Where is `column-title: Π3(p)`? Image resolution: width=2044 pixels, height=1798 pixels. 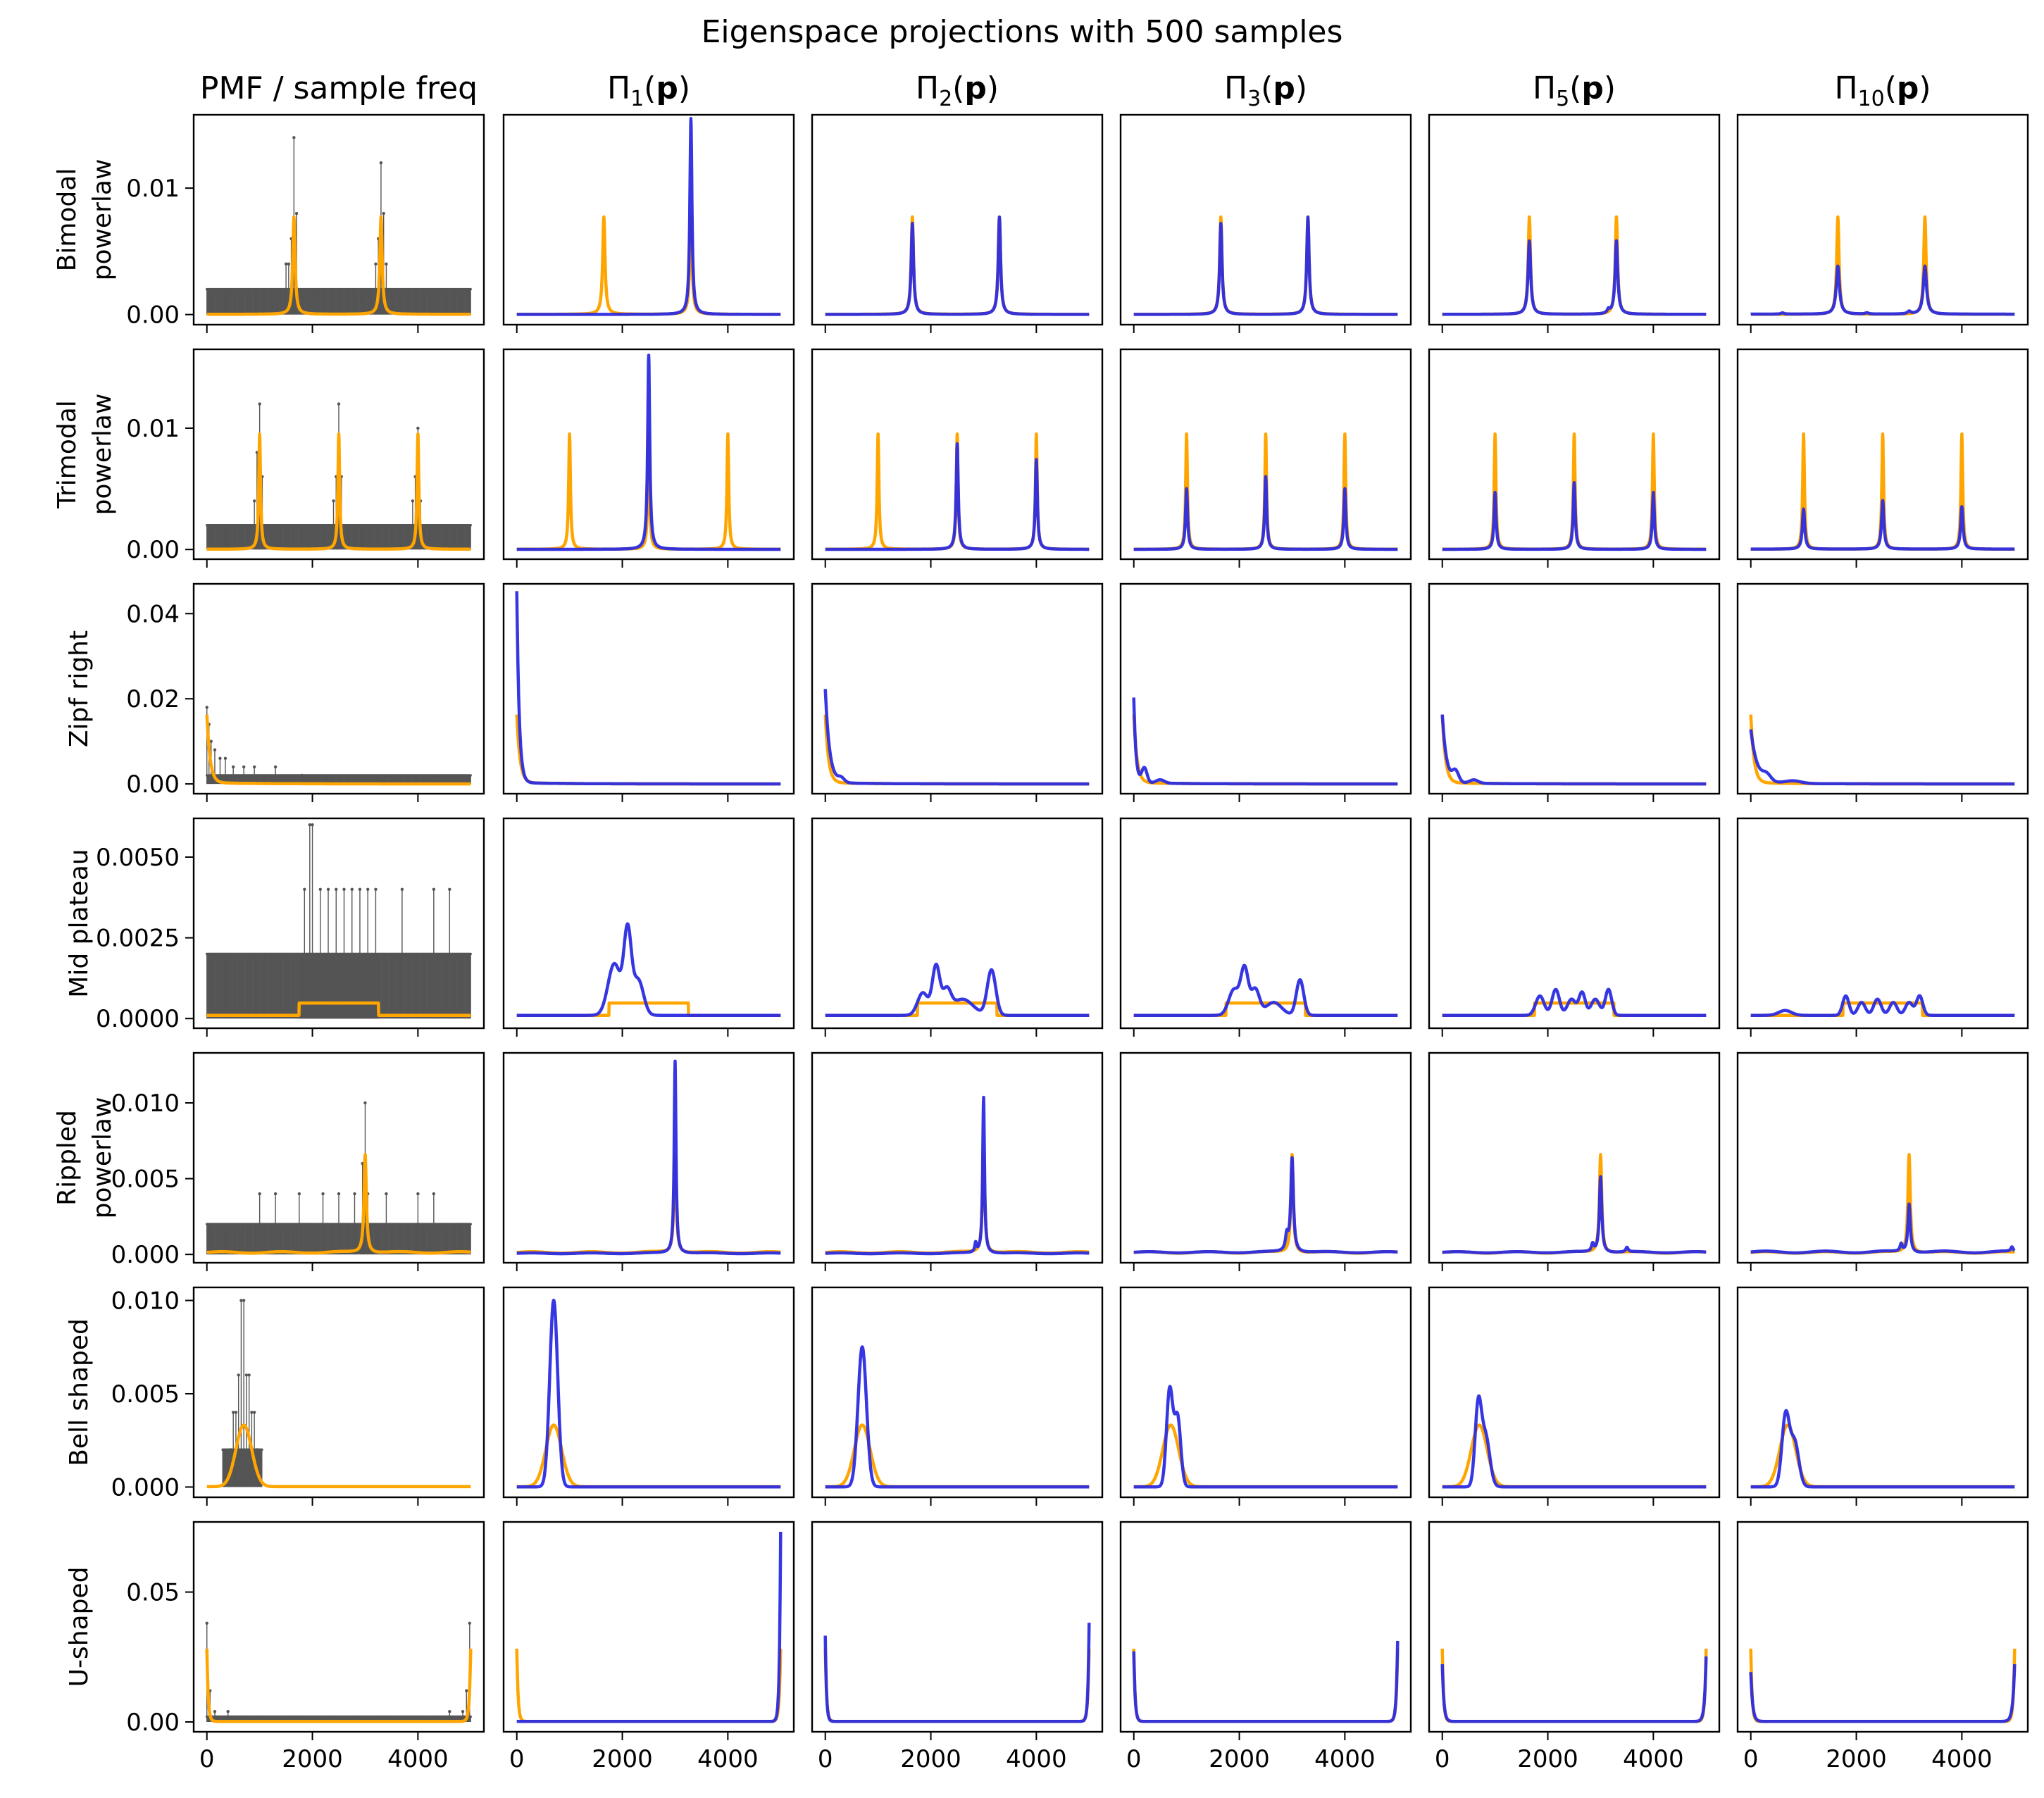 column-title: Π3(p) is located at coordinates (1265, 91).